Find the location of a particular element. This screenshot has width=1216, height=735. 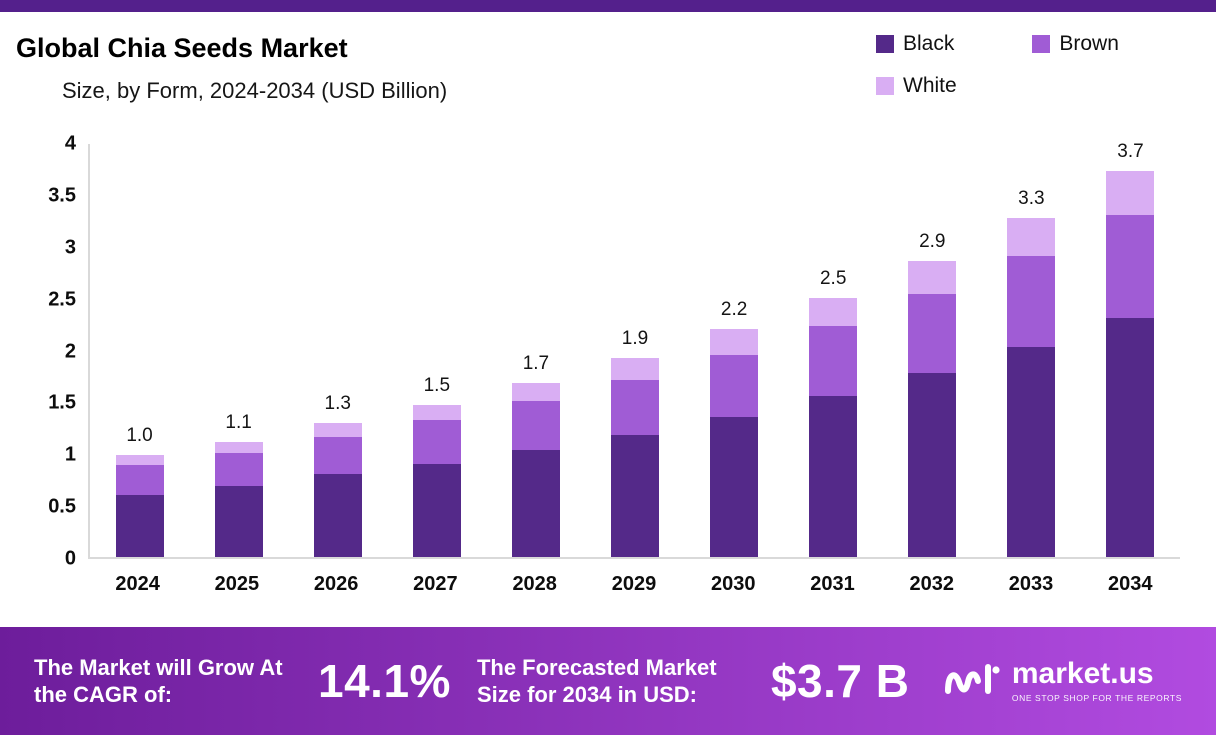

top-accent-strip is located at coordinates (608, 6).